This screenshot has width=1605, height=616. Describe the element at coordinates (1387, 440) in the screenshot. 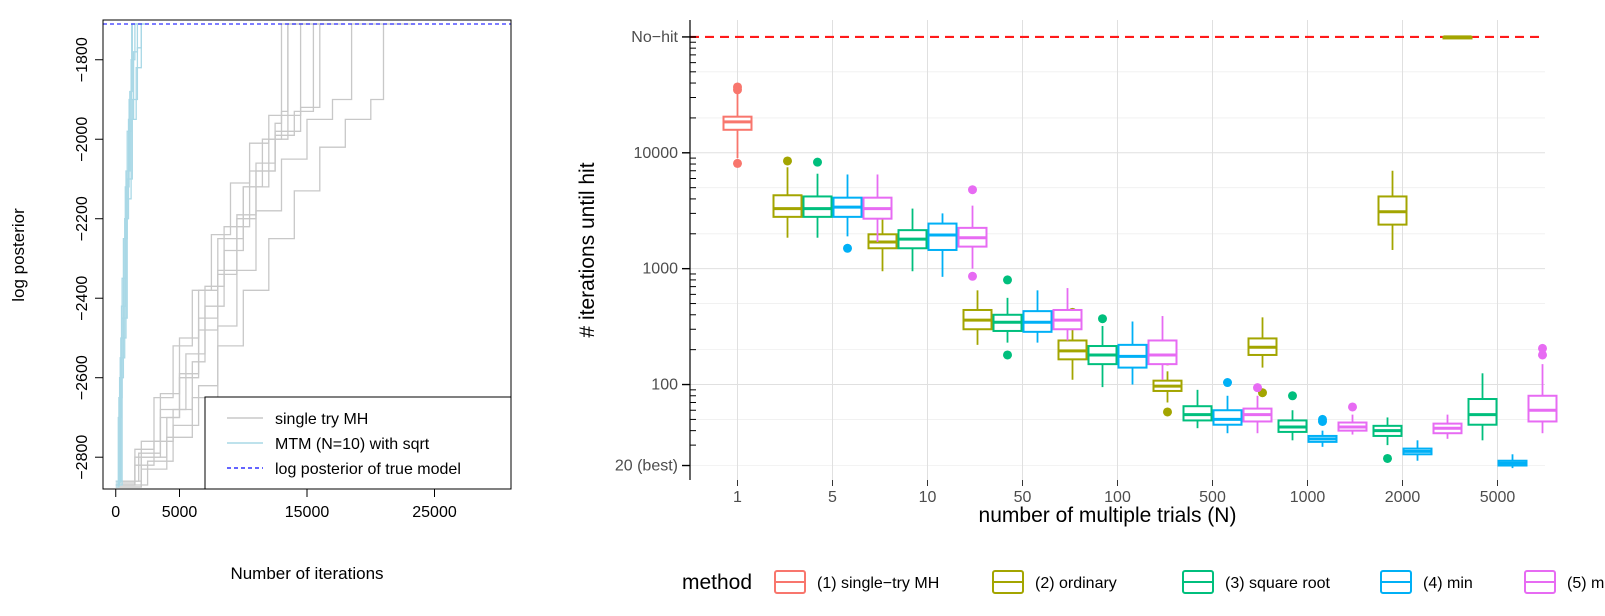

I see `box-2-2000` at that location.